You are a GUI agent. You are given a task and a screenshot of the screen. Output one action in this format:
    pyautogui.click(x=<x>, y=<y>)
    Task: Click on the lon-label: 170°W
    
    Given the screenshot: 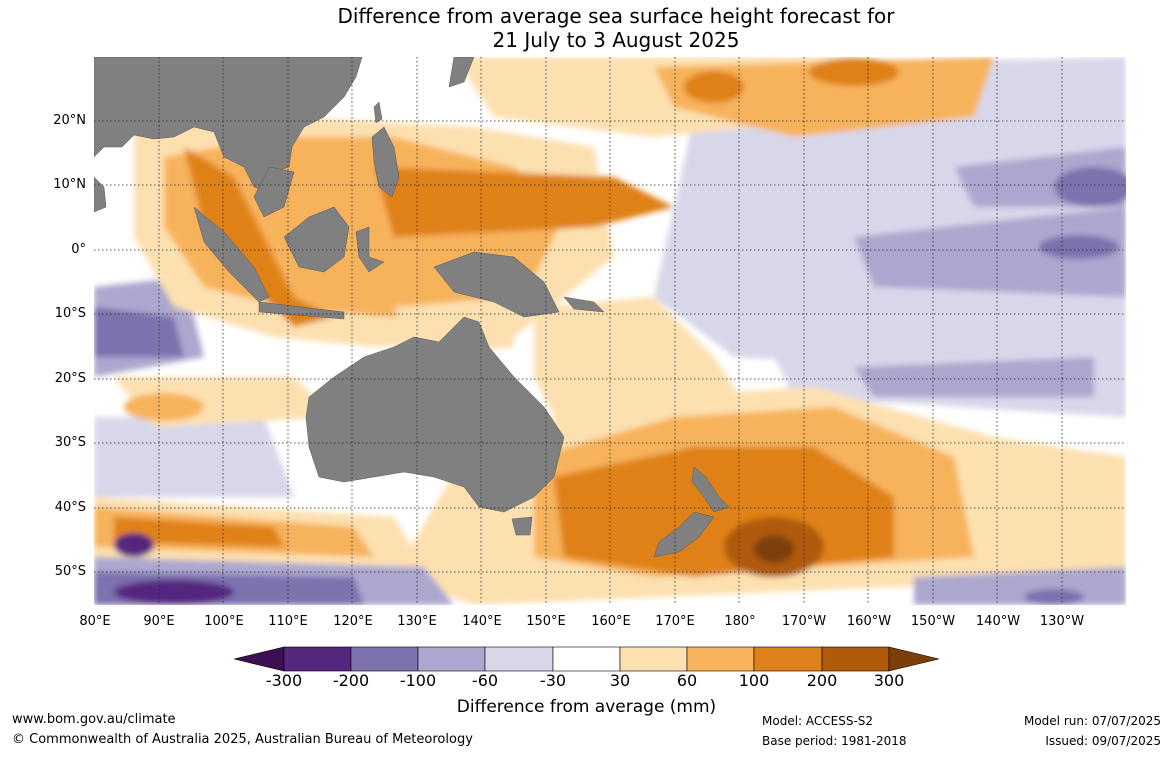 What is the action you would take?
    pyautogui.click(x=804, y=621)
    